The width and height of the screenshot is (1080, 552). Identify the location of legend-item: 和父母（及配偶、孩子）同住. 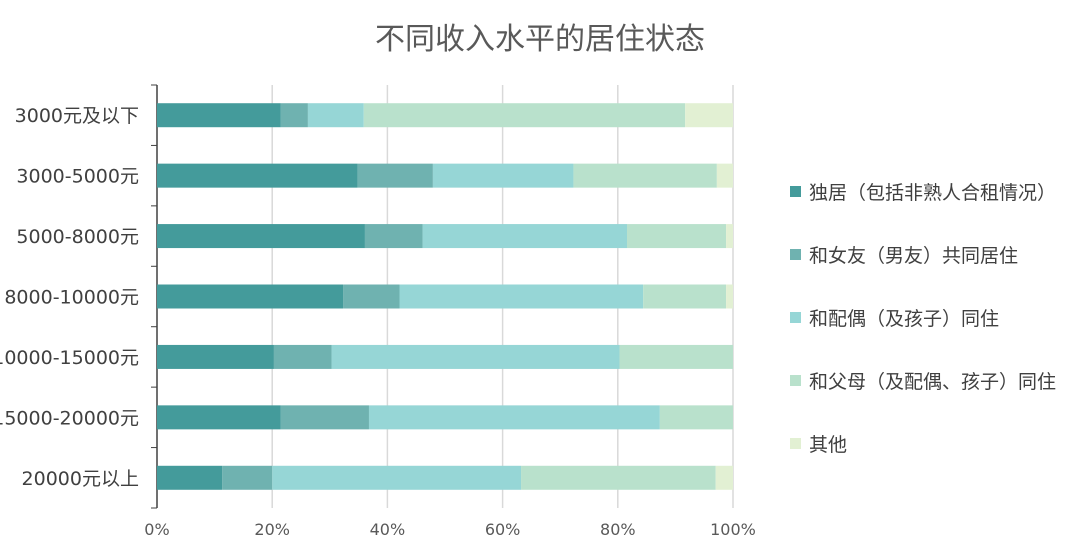
(923, 381).